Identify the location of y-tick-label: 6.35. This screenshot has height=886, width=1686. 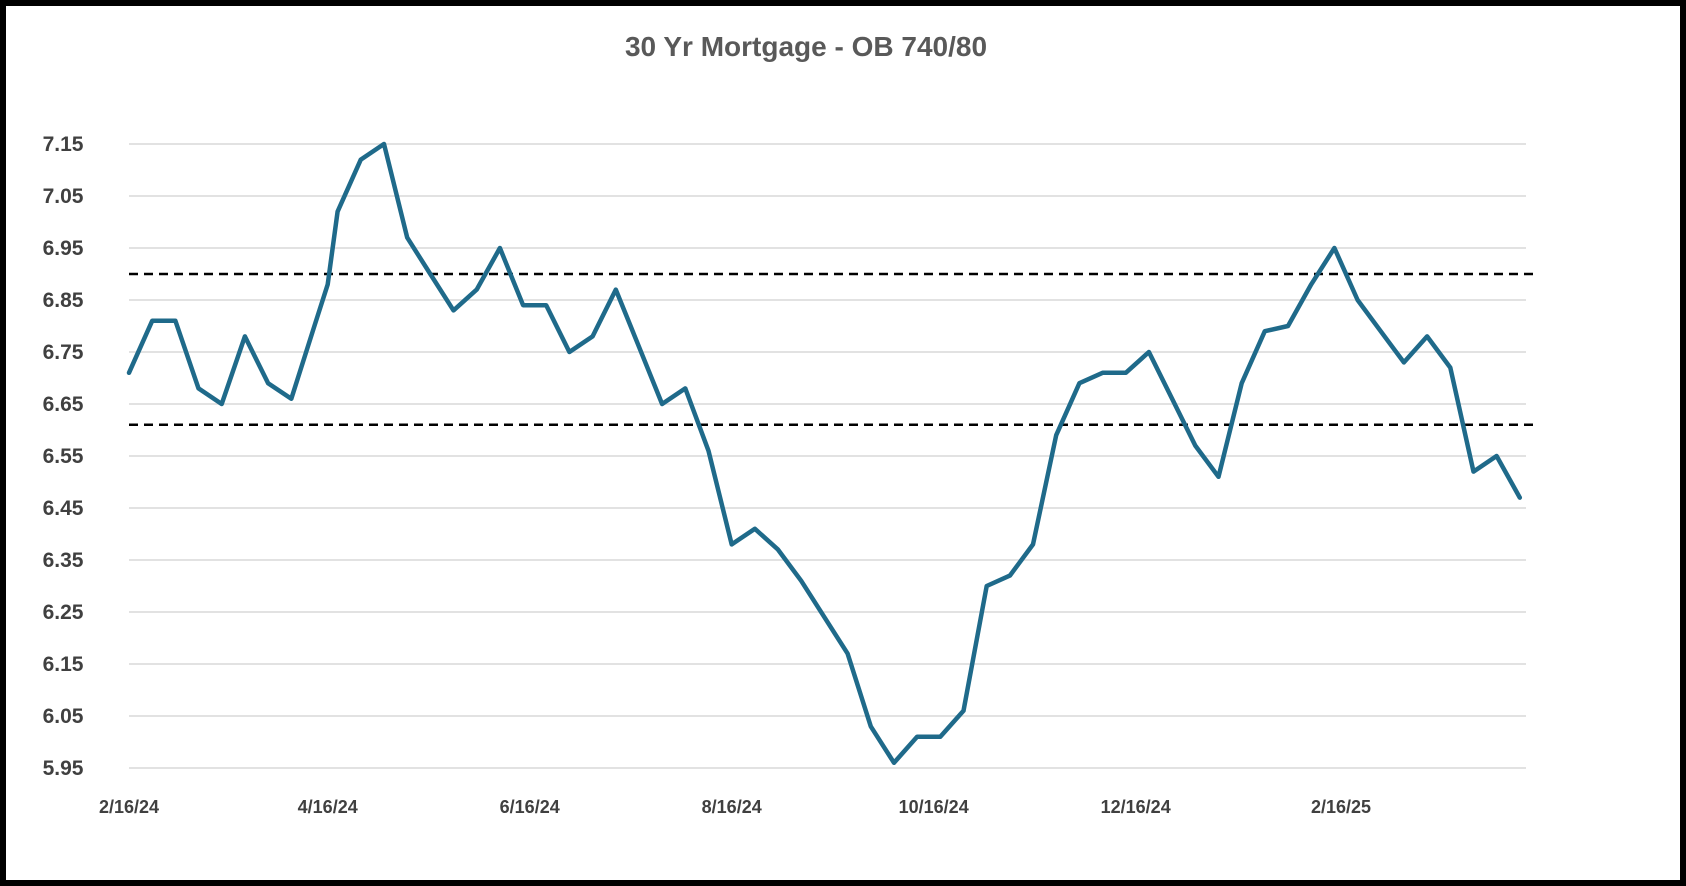
(63, 560).